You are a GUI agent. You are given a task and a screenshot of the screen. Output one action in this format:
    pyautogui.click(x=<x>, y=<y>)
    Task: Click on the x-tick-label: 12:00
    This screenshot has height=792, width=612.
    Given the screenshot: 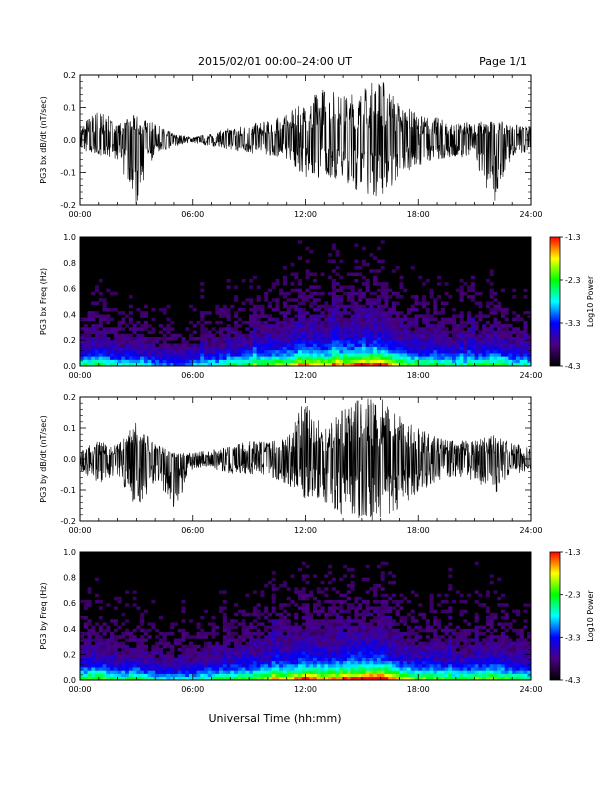 What is the action you would take?
    pyautogui.click(x=305, y=214)
    